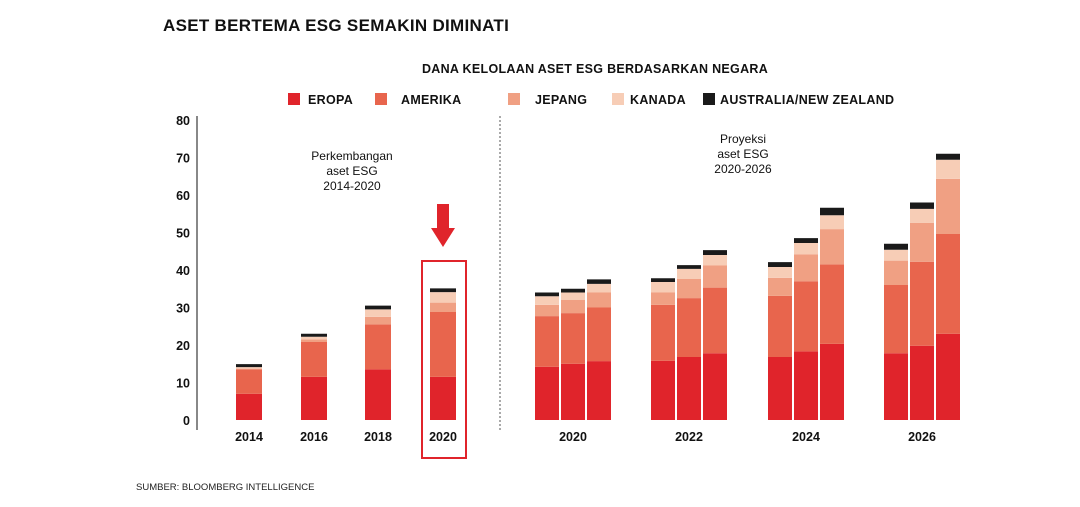 The image size is (1080, 507). I want to click on y-tick-label: 80, so click(183, 121).